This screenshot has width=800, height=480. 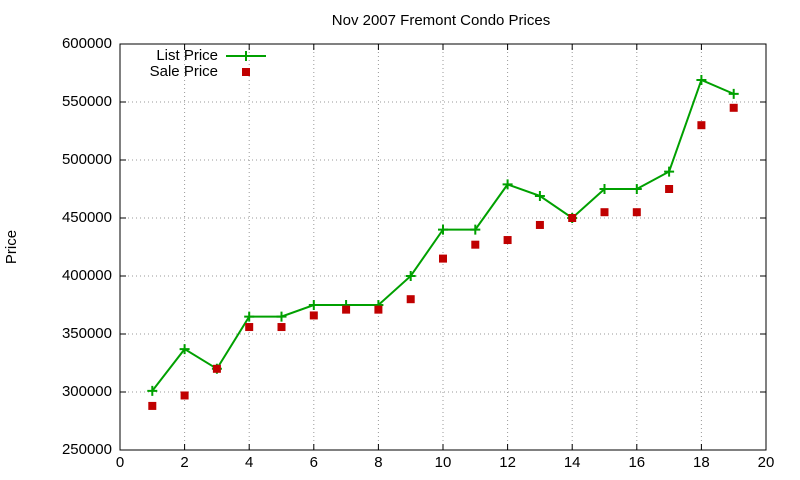 What do you see at coordinates (507, 462) in the screenshot?
I see `x-tick-label: 12` at bounding box center [507, 462].